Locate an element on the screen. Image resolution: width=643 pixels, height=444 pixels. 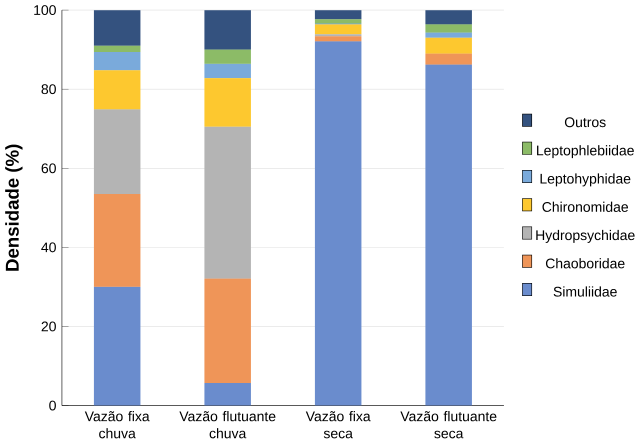
y-axis-title: Densidade (%) is located at coordinates (14, 207).